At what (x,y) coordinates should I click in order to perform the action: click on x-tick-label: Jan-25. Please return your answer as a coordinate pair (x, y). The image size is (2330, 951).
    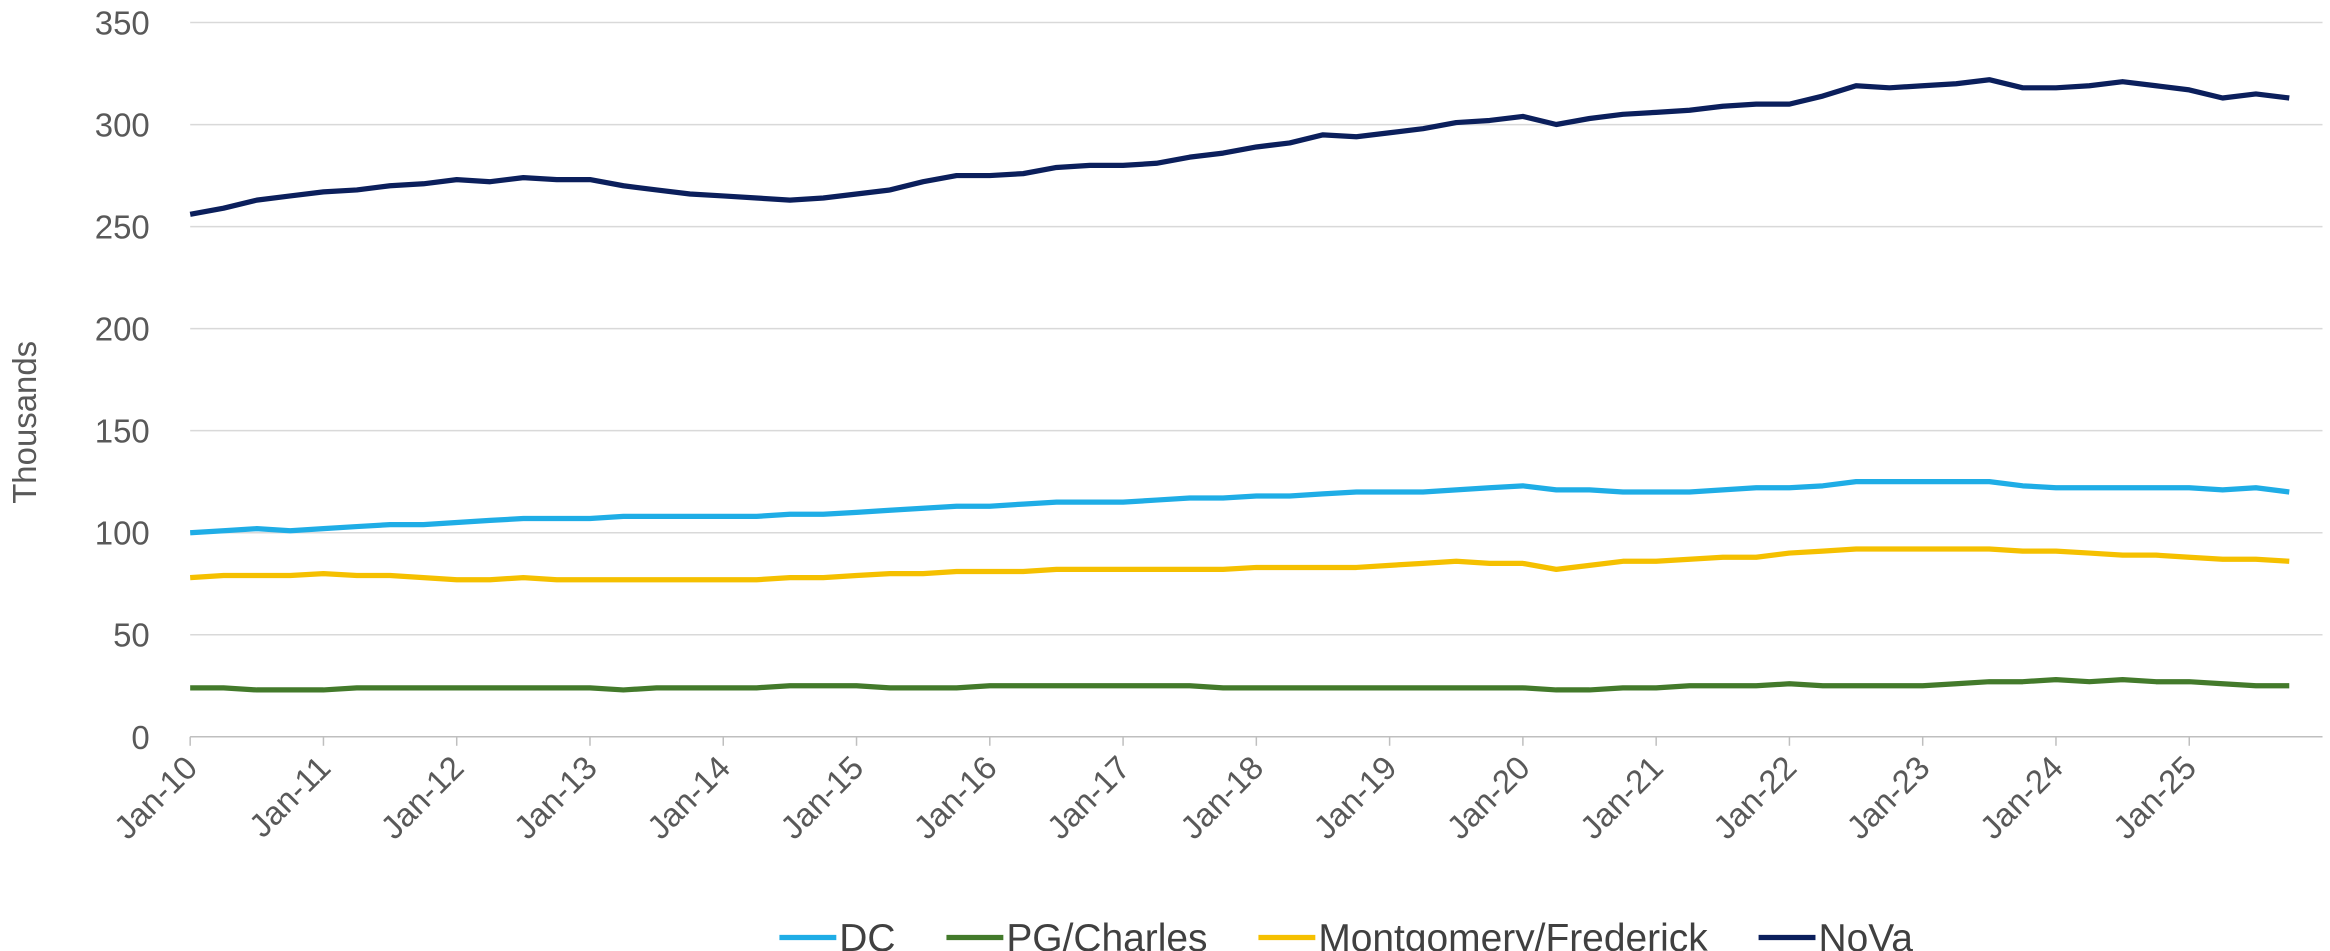
    Looking at the image, I should click on (2154, 797).